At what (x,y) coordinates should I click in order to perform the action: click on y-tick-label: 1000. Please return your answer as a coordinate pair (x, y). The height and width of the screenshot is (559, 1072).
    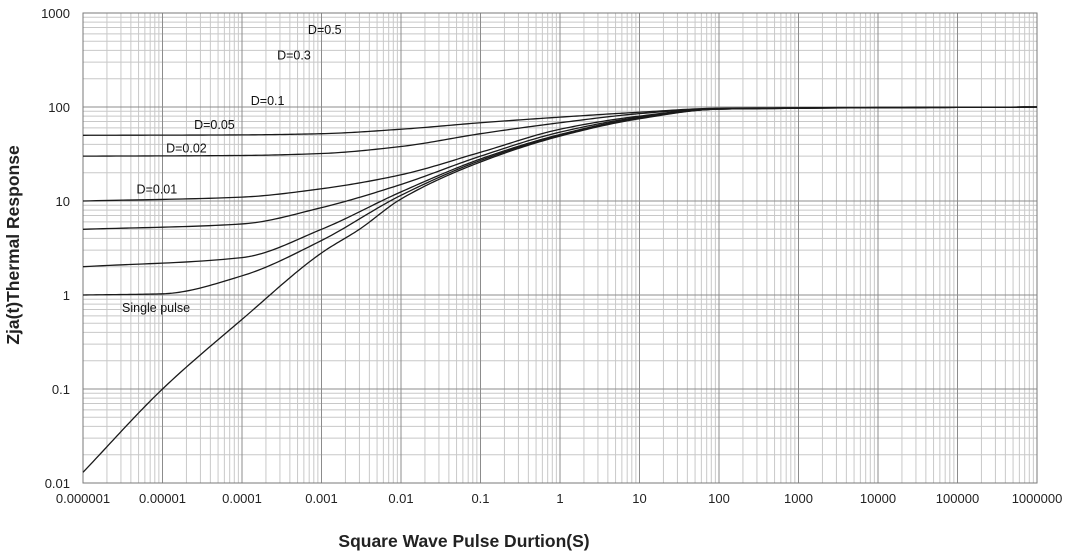
    Looking at the image, I should click on (55, 13).